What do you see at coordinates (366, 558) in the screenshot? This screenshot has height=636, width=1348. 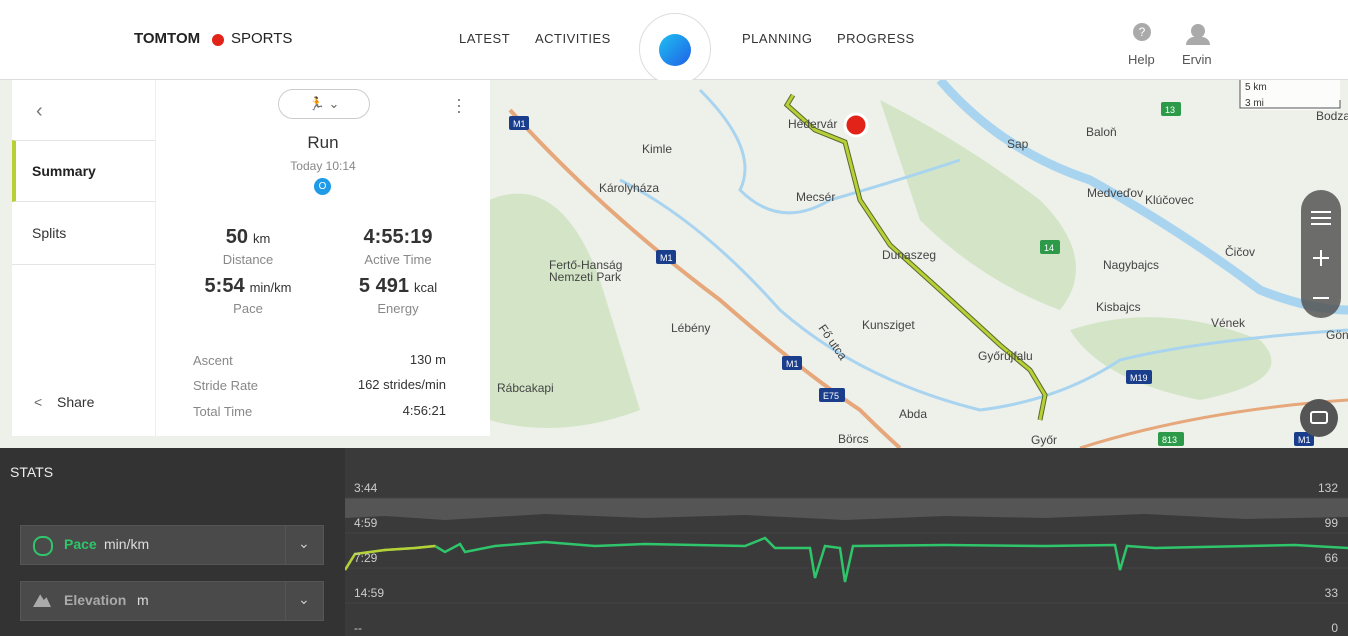 I see `left-axis-label: 7:29` at bounding box center [366, 558].